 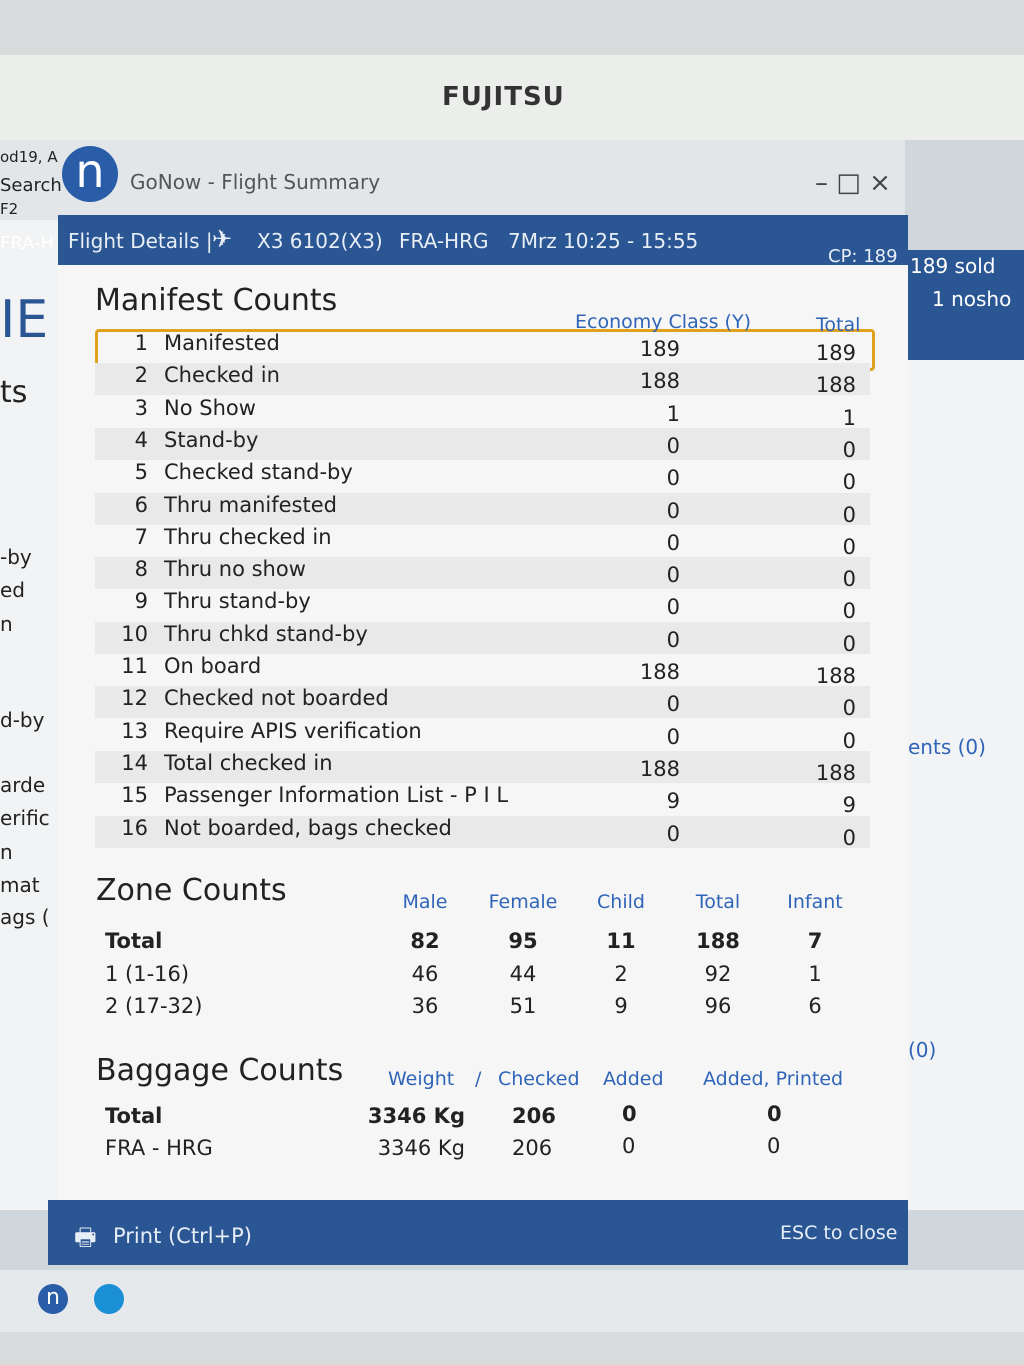 What do you see at coordinates (134, 730) in the screenshot?
I see `row-number: 13` at bounding box center [134, 730].